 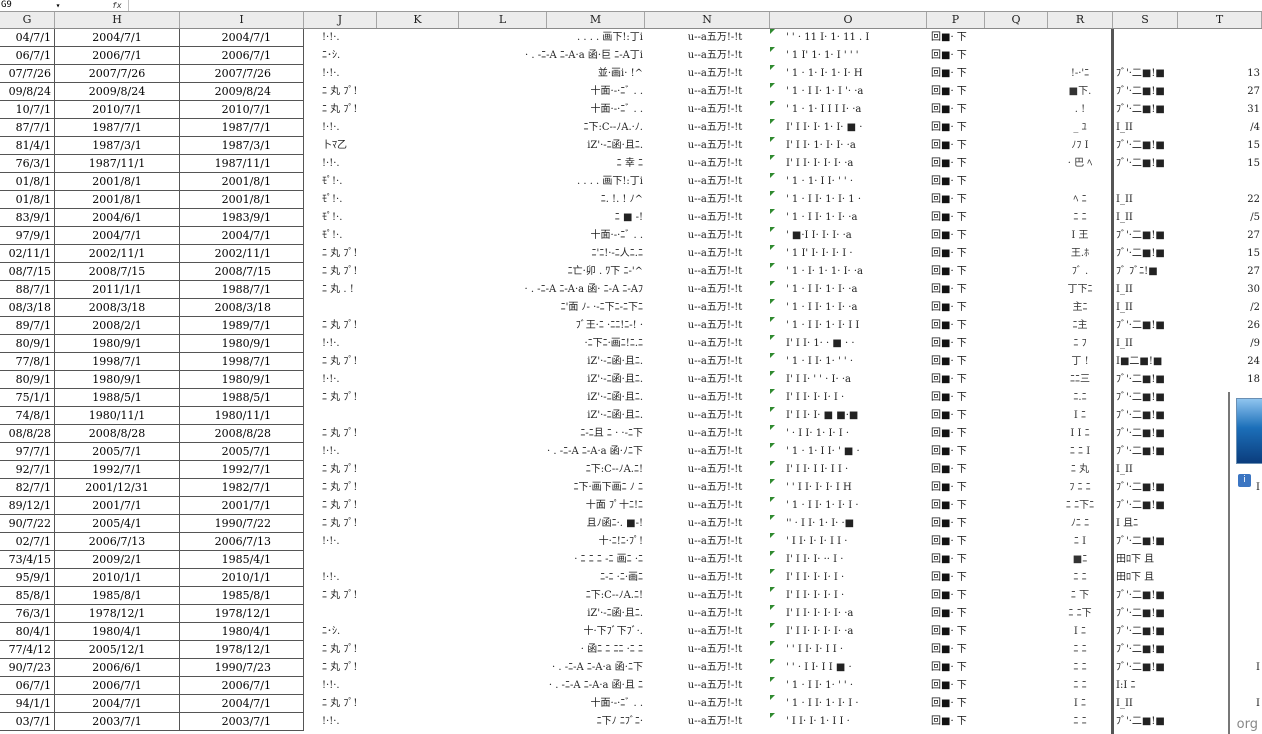 I want to click on cell-r: ■ﾆ, so click(x=1080, y=559).